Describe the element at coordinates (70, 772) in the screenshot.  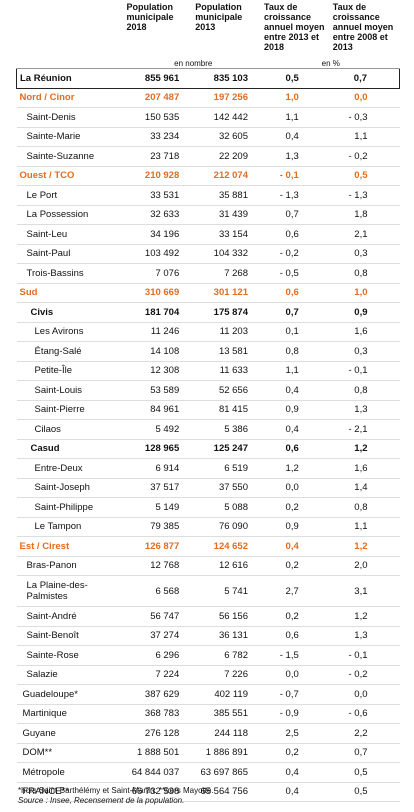
I see `row-label: Métropole` at that location.